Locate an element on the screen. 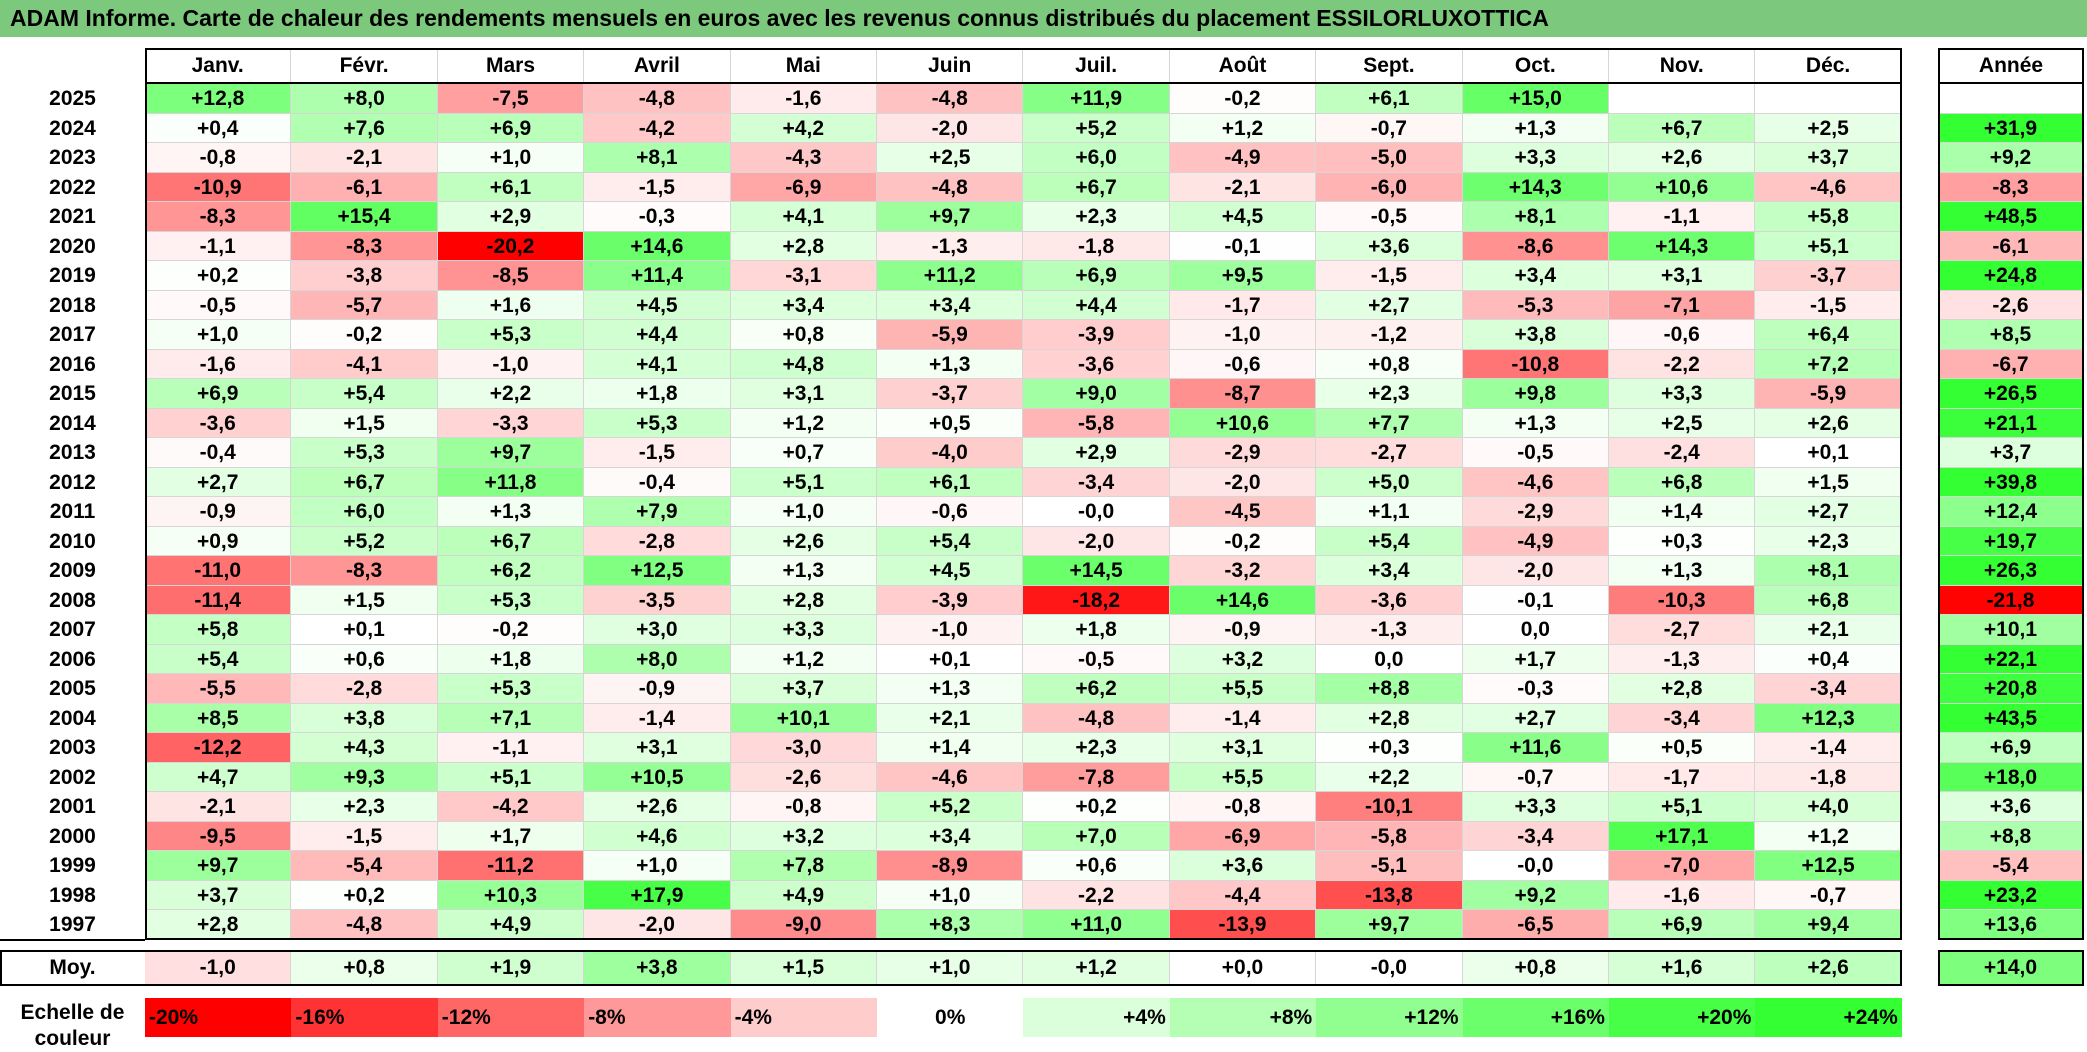 The height and width of the screenshot is (1052, 2087). legend-label-line1: Echelle de is located at coordinates (72, 1012).